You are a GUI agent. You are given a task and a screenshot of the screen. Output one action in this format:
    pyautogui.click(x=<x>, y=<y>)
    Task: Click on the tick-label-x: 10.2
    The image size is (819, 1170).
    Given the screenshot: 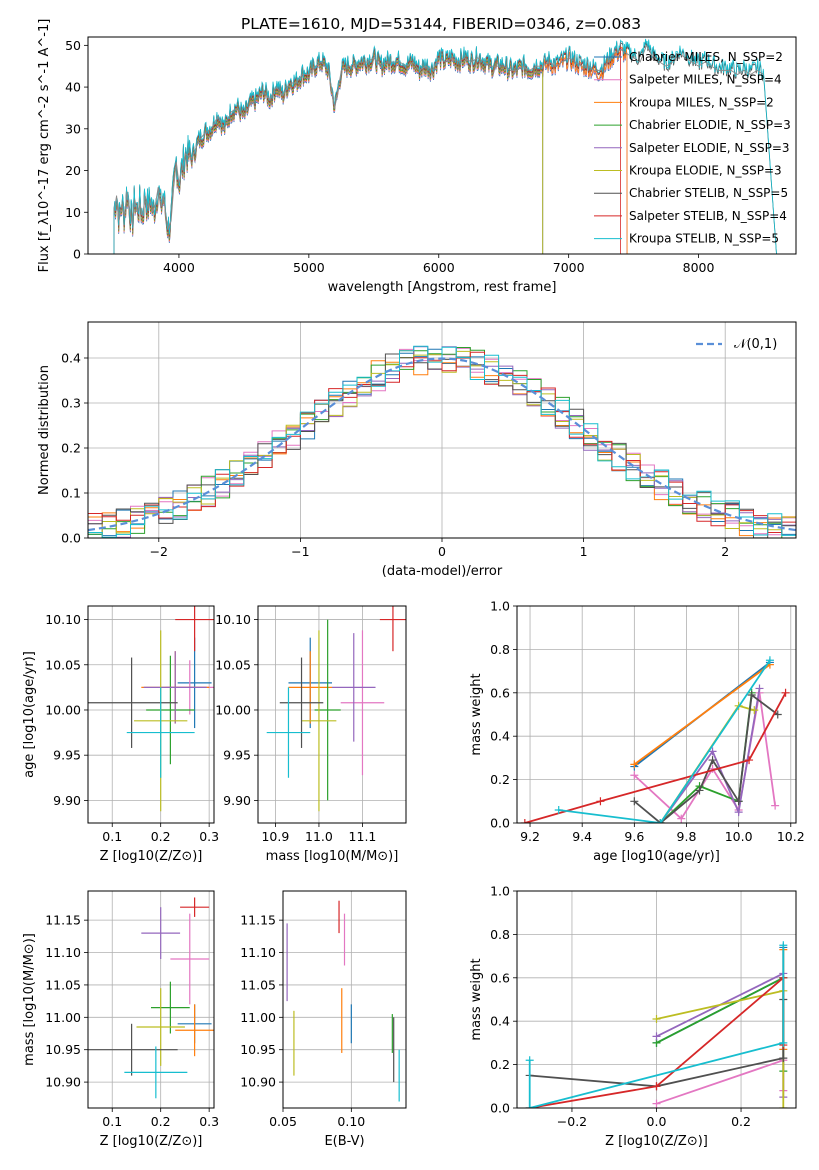 What is the action you would take?
    pyautogui.click(x=791, y=836)
    